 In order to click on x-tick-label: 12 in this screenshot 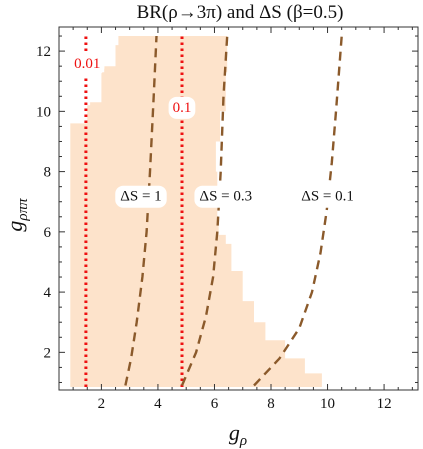, I will do `click(384, 404)`.